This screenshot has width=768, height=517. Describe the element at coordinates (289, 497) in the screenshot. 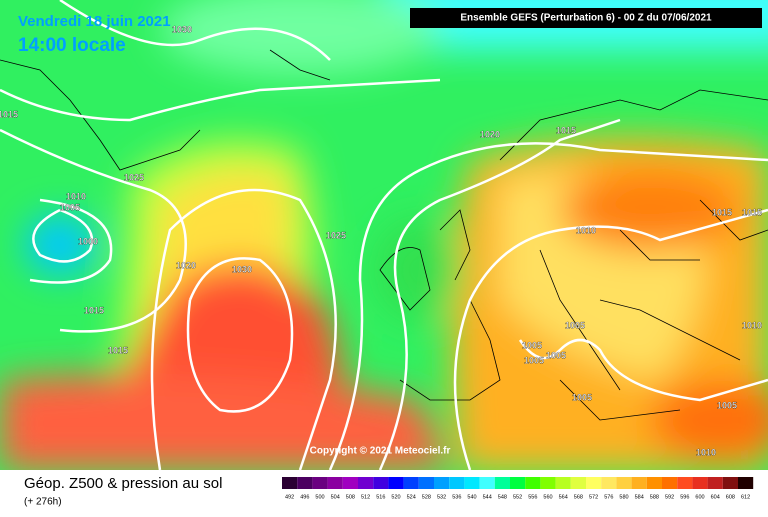

I see `scale-label: 492` at that location.